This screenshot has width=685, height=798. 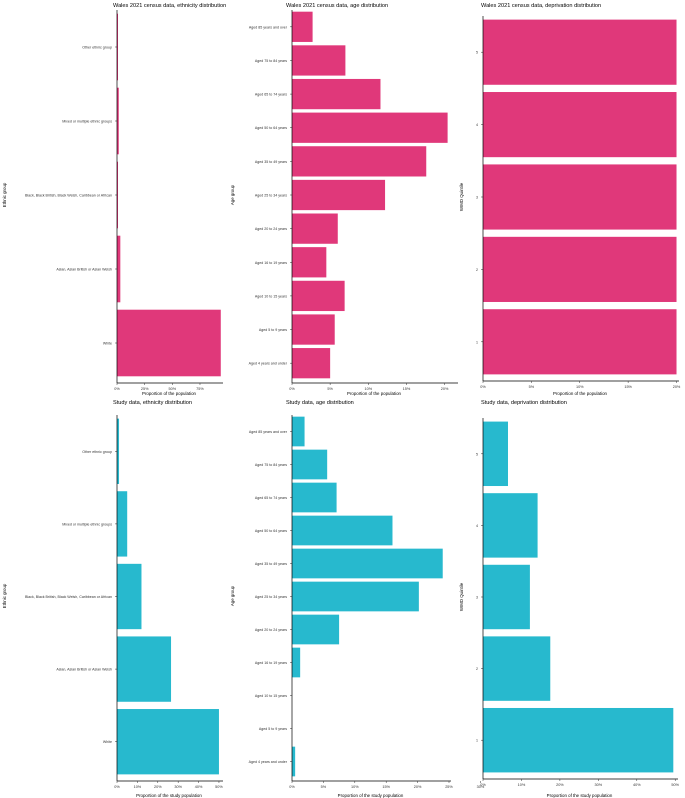 I want to click on y-axis-label: Ethnic group, so click(x=4, y=194).